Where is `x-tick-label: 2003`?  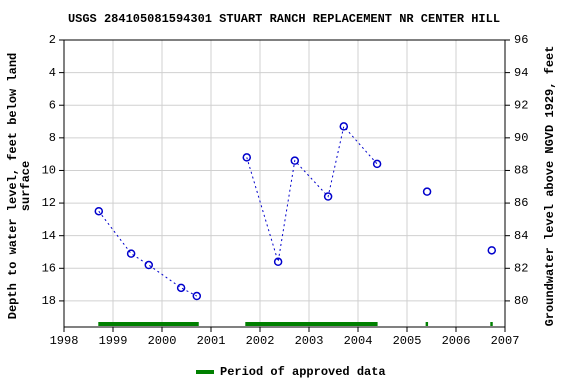 x-tick-label: 2003 is located at coordinates (309, 341).